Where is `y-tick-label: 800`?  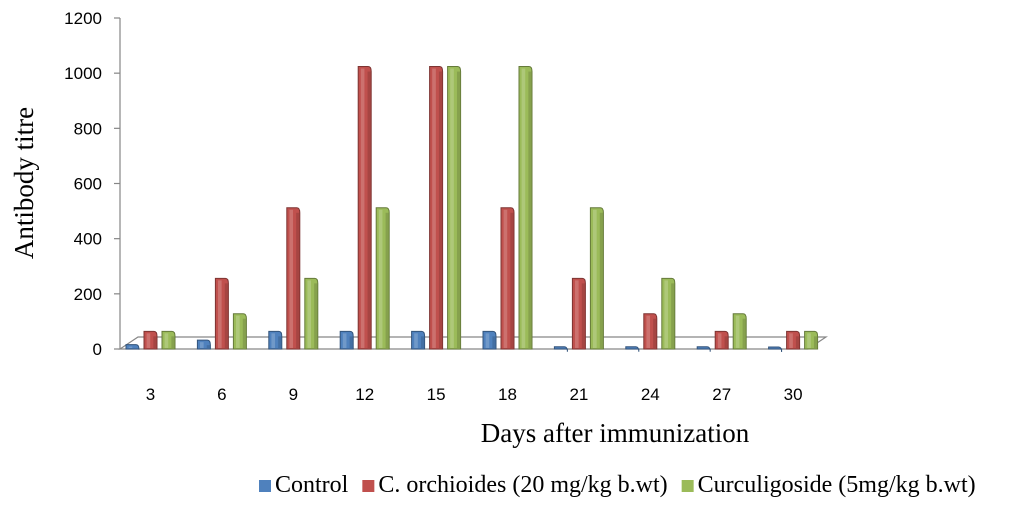 y-tick-label: 800 is located at coordinates (88, 128).